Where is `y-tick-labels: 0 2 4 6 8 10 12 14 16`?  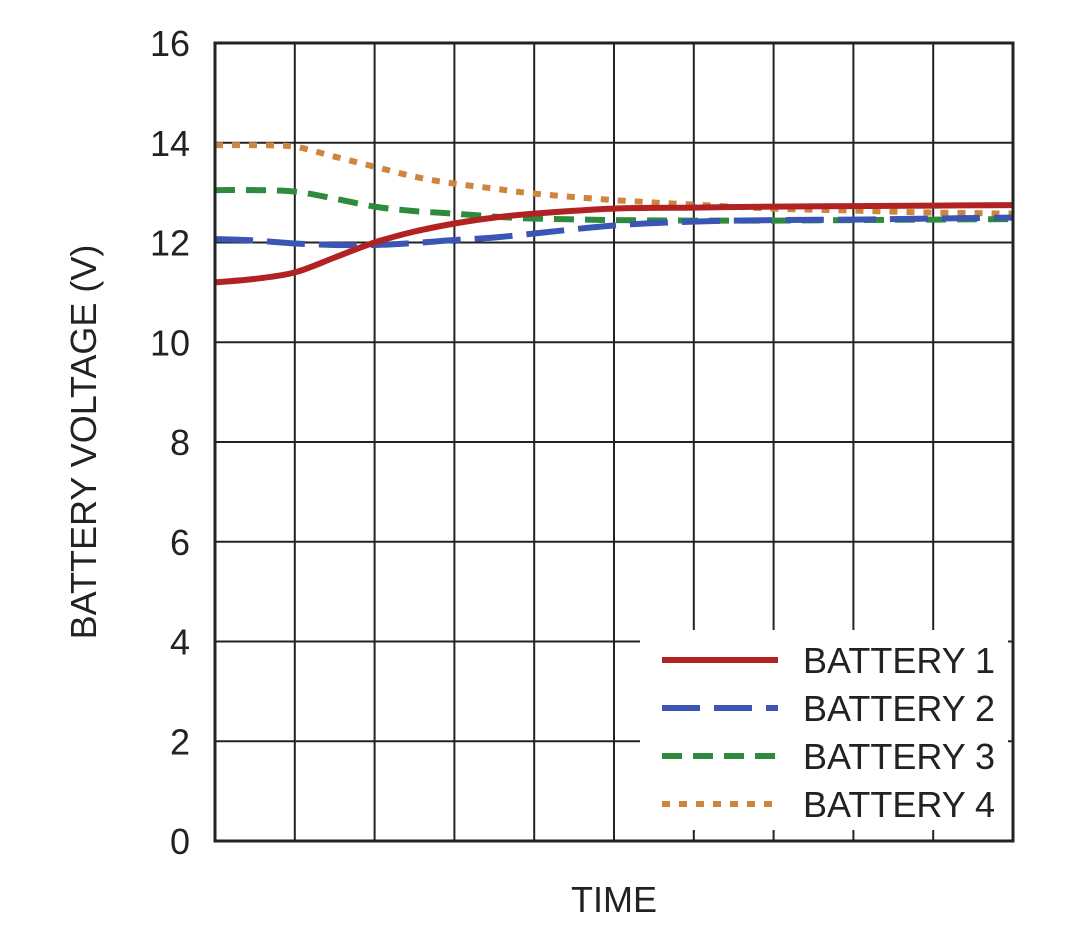 y-tick-labels: 0 2 4 6 8 10 12 14 16 is located at coordinates (170, 442).